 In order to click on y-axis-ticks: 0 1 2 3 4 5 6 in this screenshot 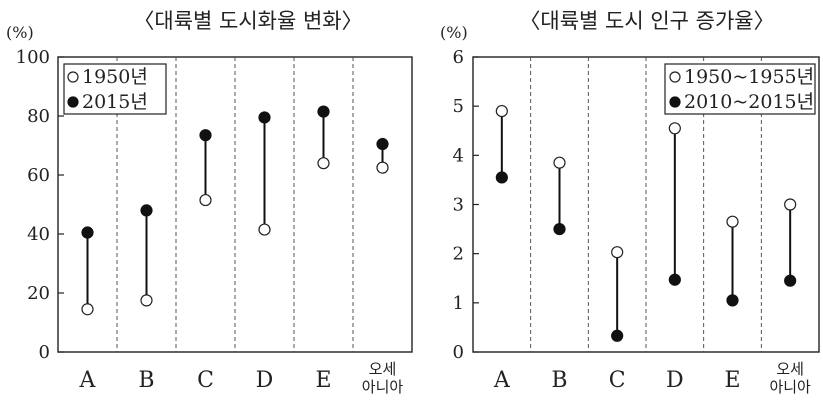, I will do `click(466, 205)`.